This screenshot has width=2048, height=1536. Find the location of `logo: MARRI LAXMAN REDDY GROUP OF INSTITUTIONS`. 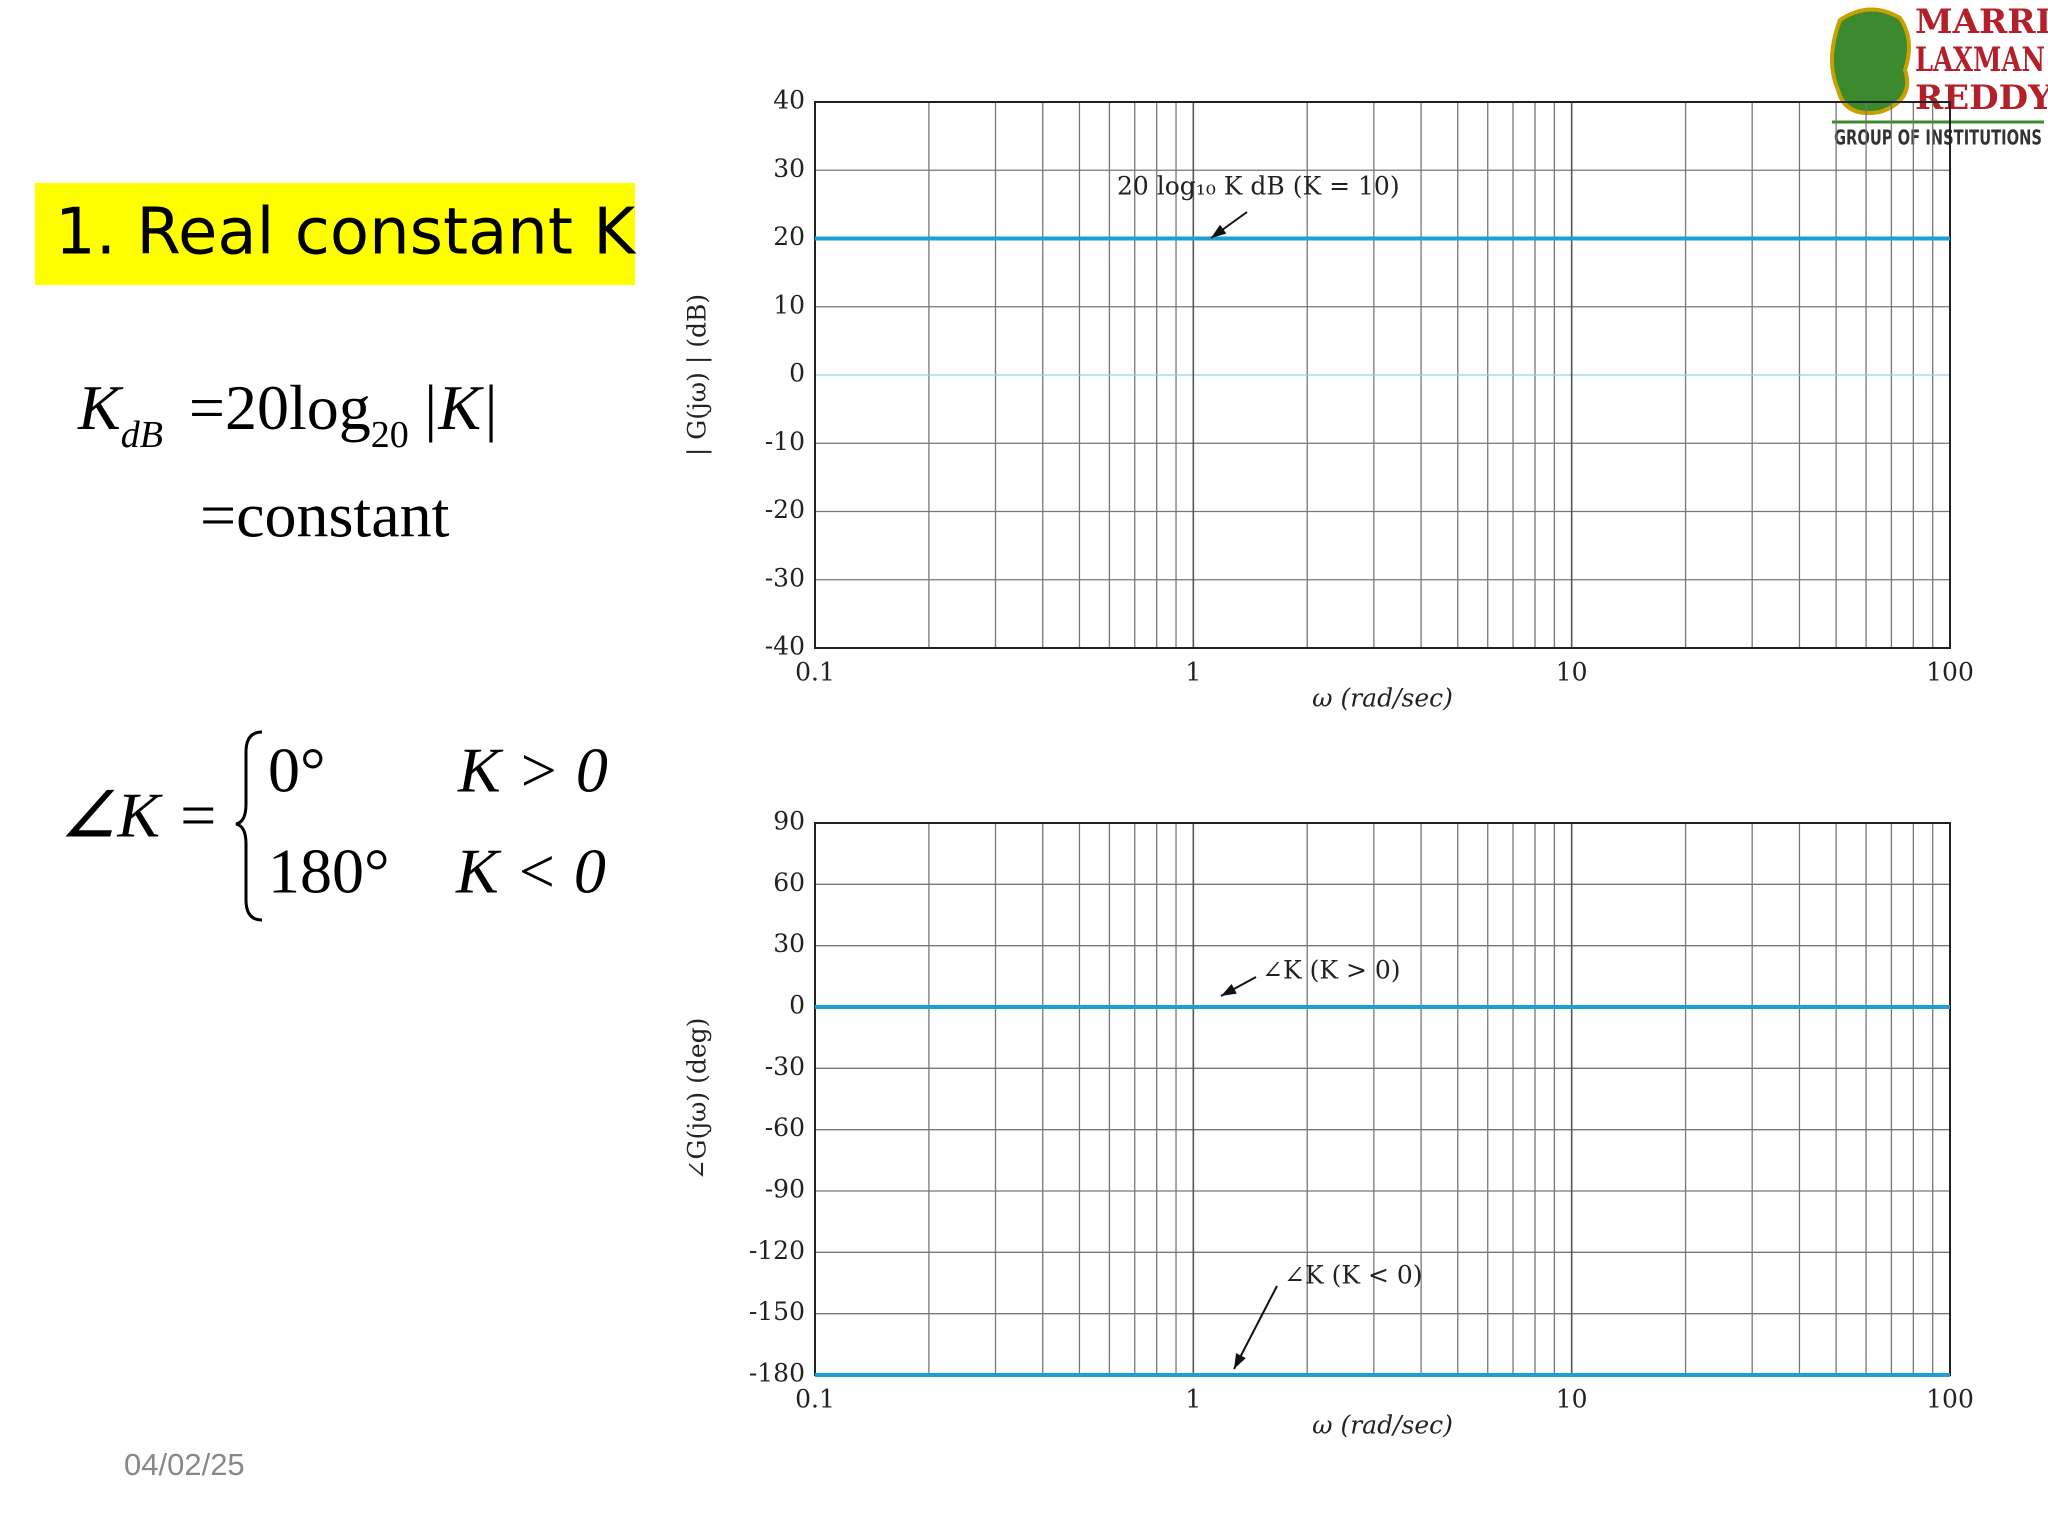

logo: MARRI LAXMAN REDDY GROUP OF INSTITUTIONS is located at coordinates (1938, 76).